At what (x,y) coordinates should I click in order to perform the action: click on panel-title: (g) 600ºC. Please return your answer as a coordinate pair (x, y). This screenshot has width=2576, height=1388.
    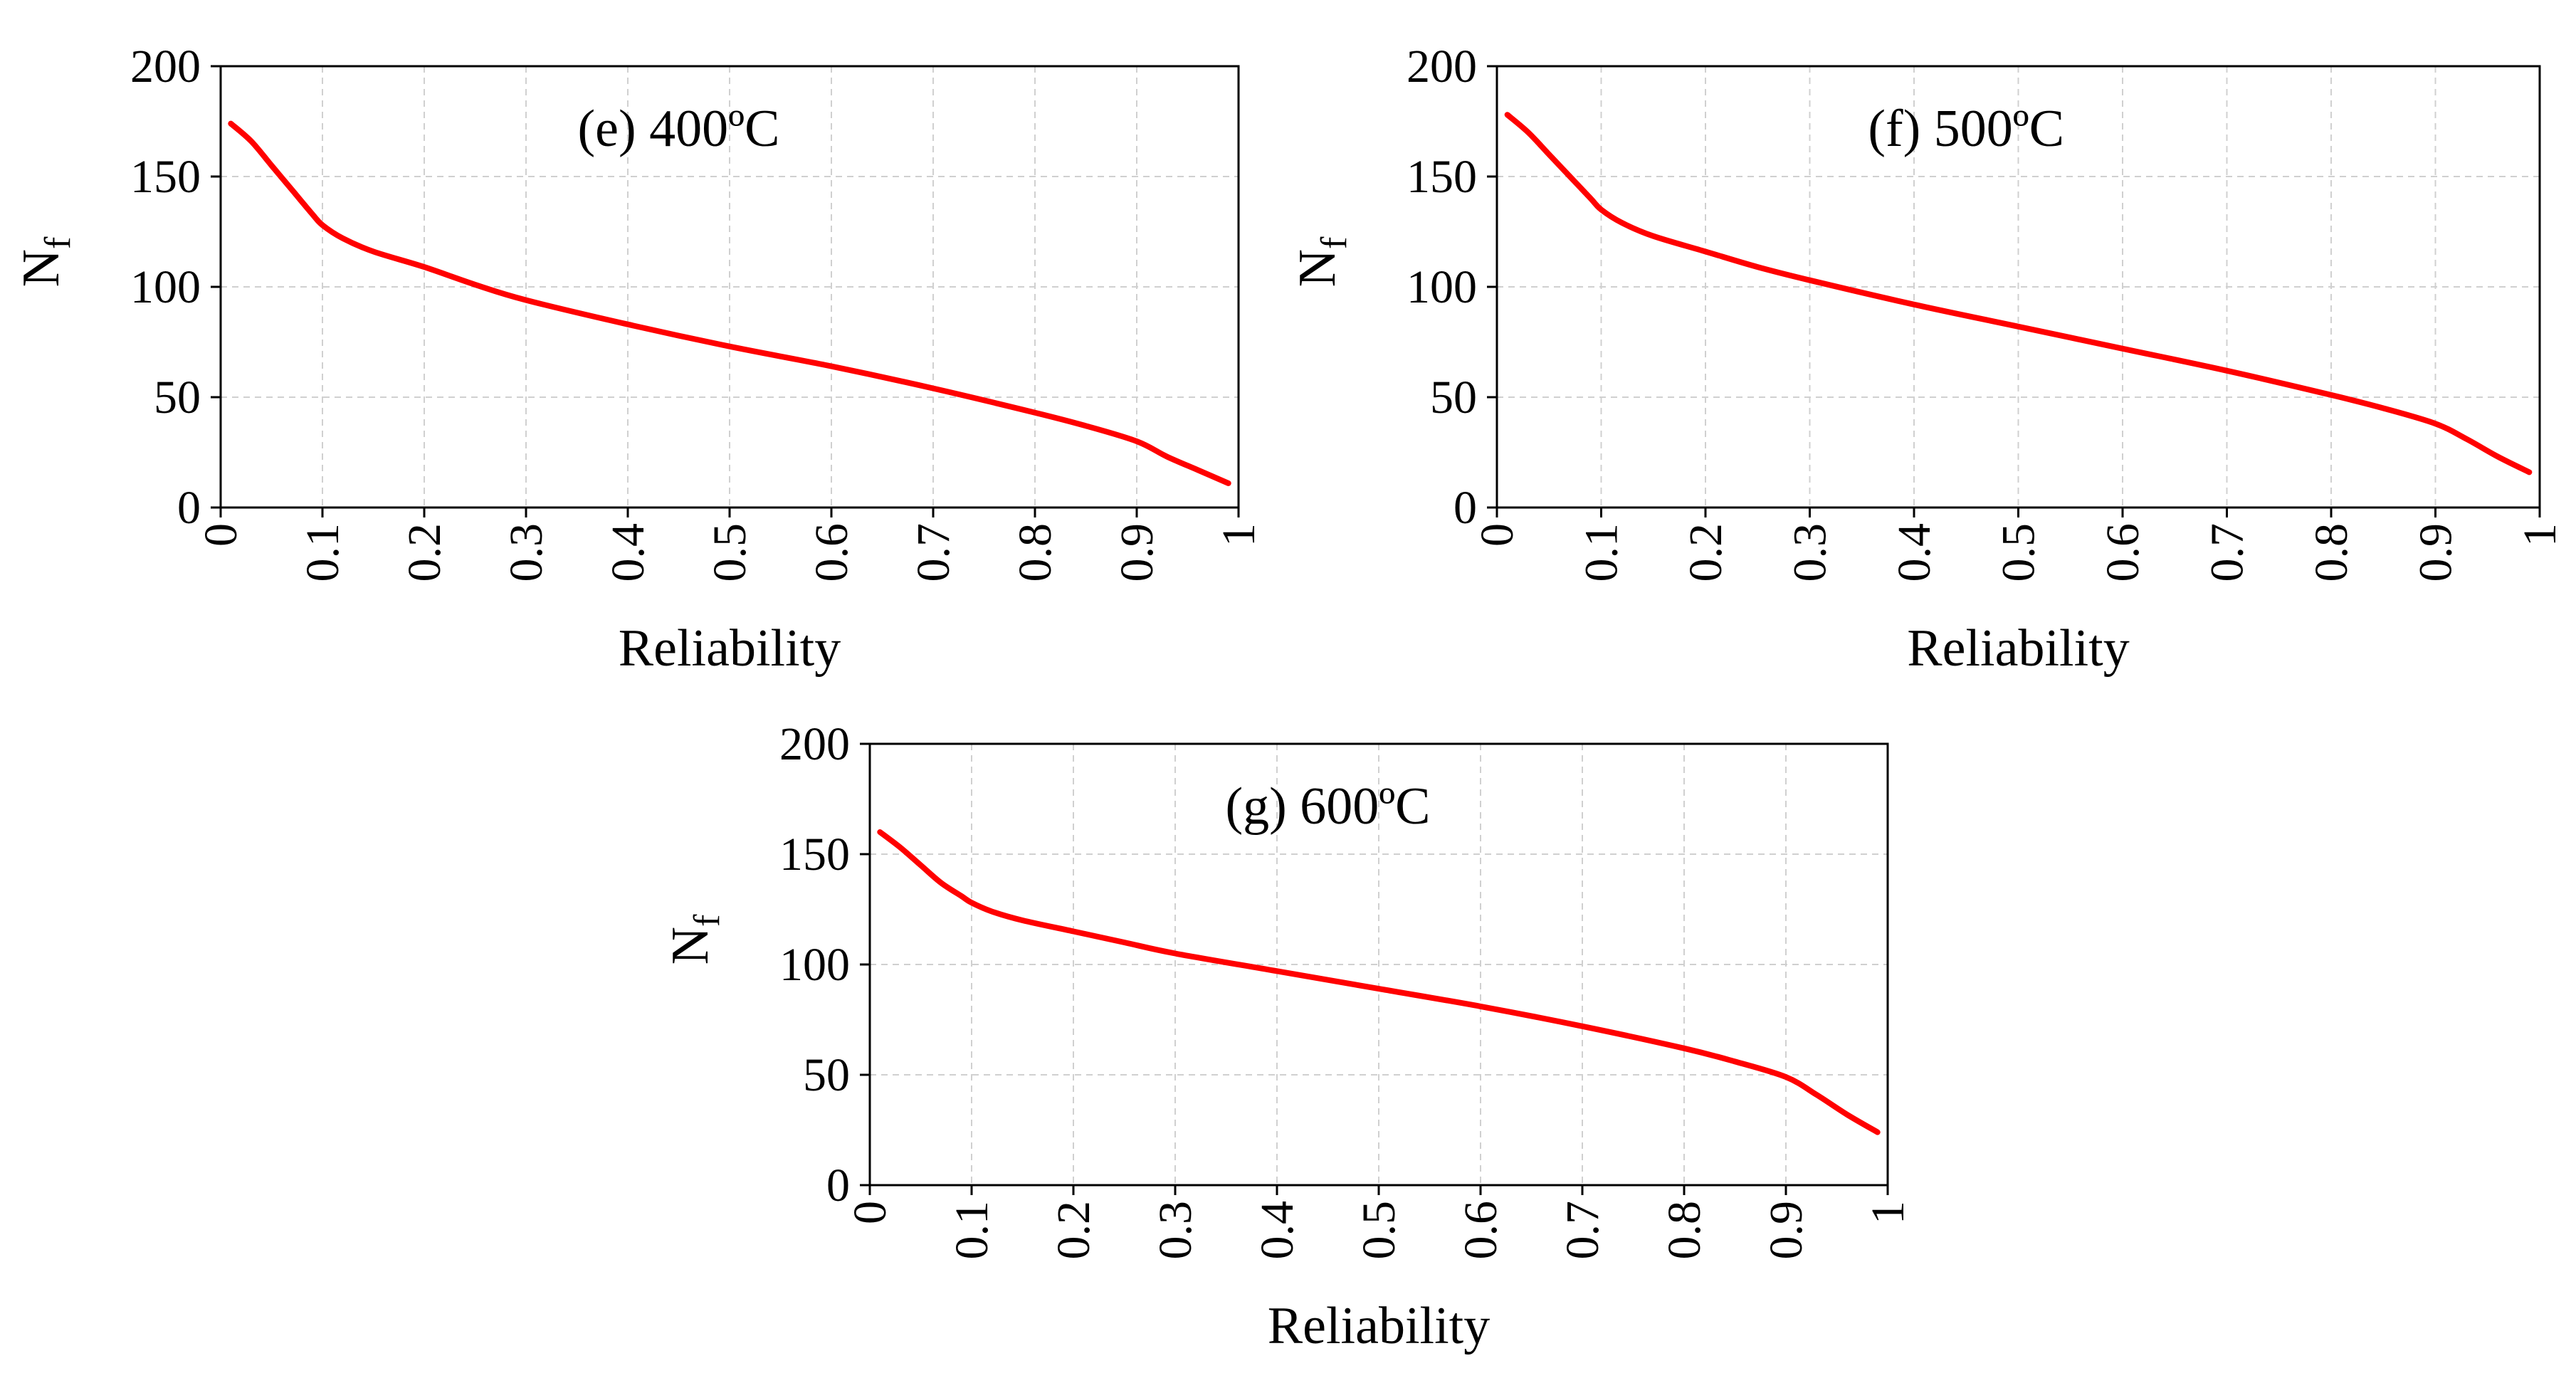
    Looking at the image, I should click on (1327, 807).